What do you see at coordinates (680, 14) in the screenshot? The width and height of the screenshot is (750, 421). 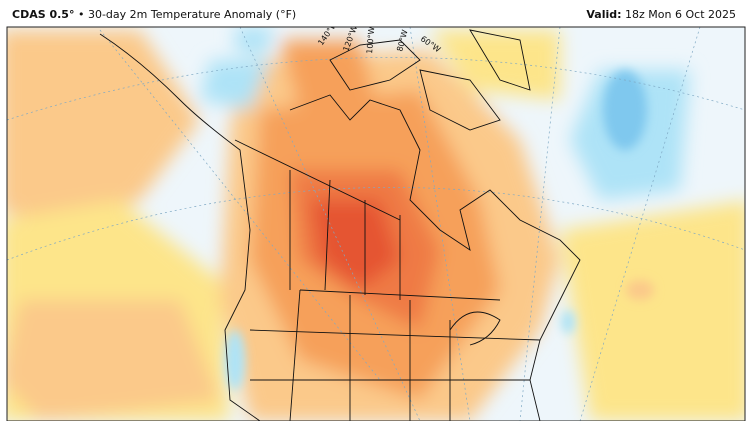 I see `valid-time: 18z Mon 6 Oct 2025` at bounding box center [680, 14].